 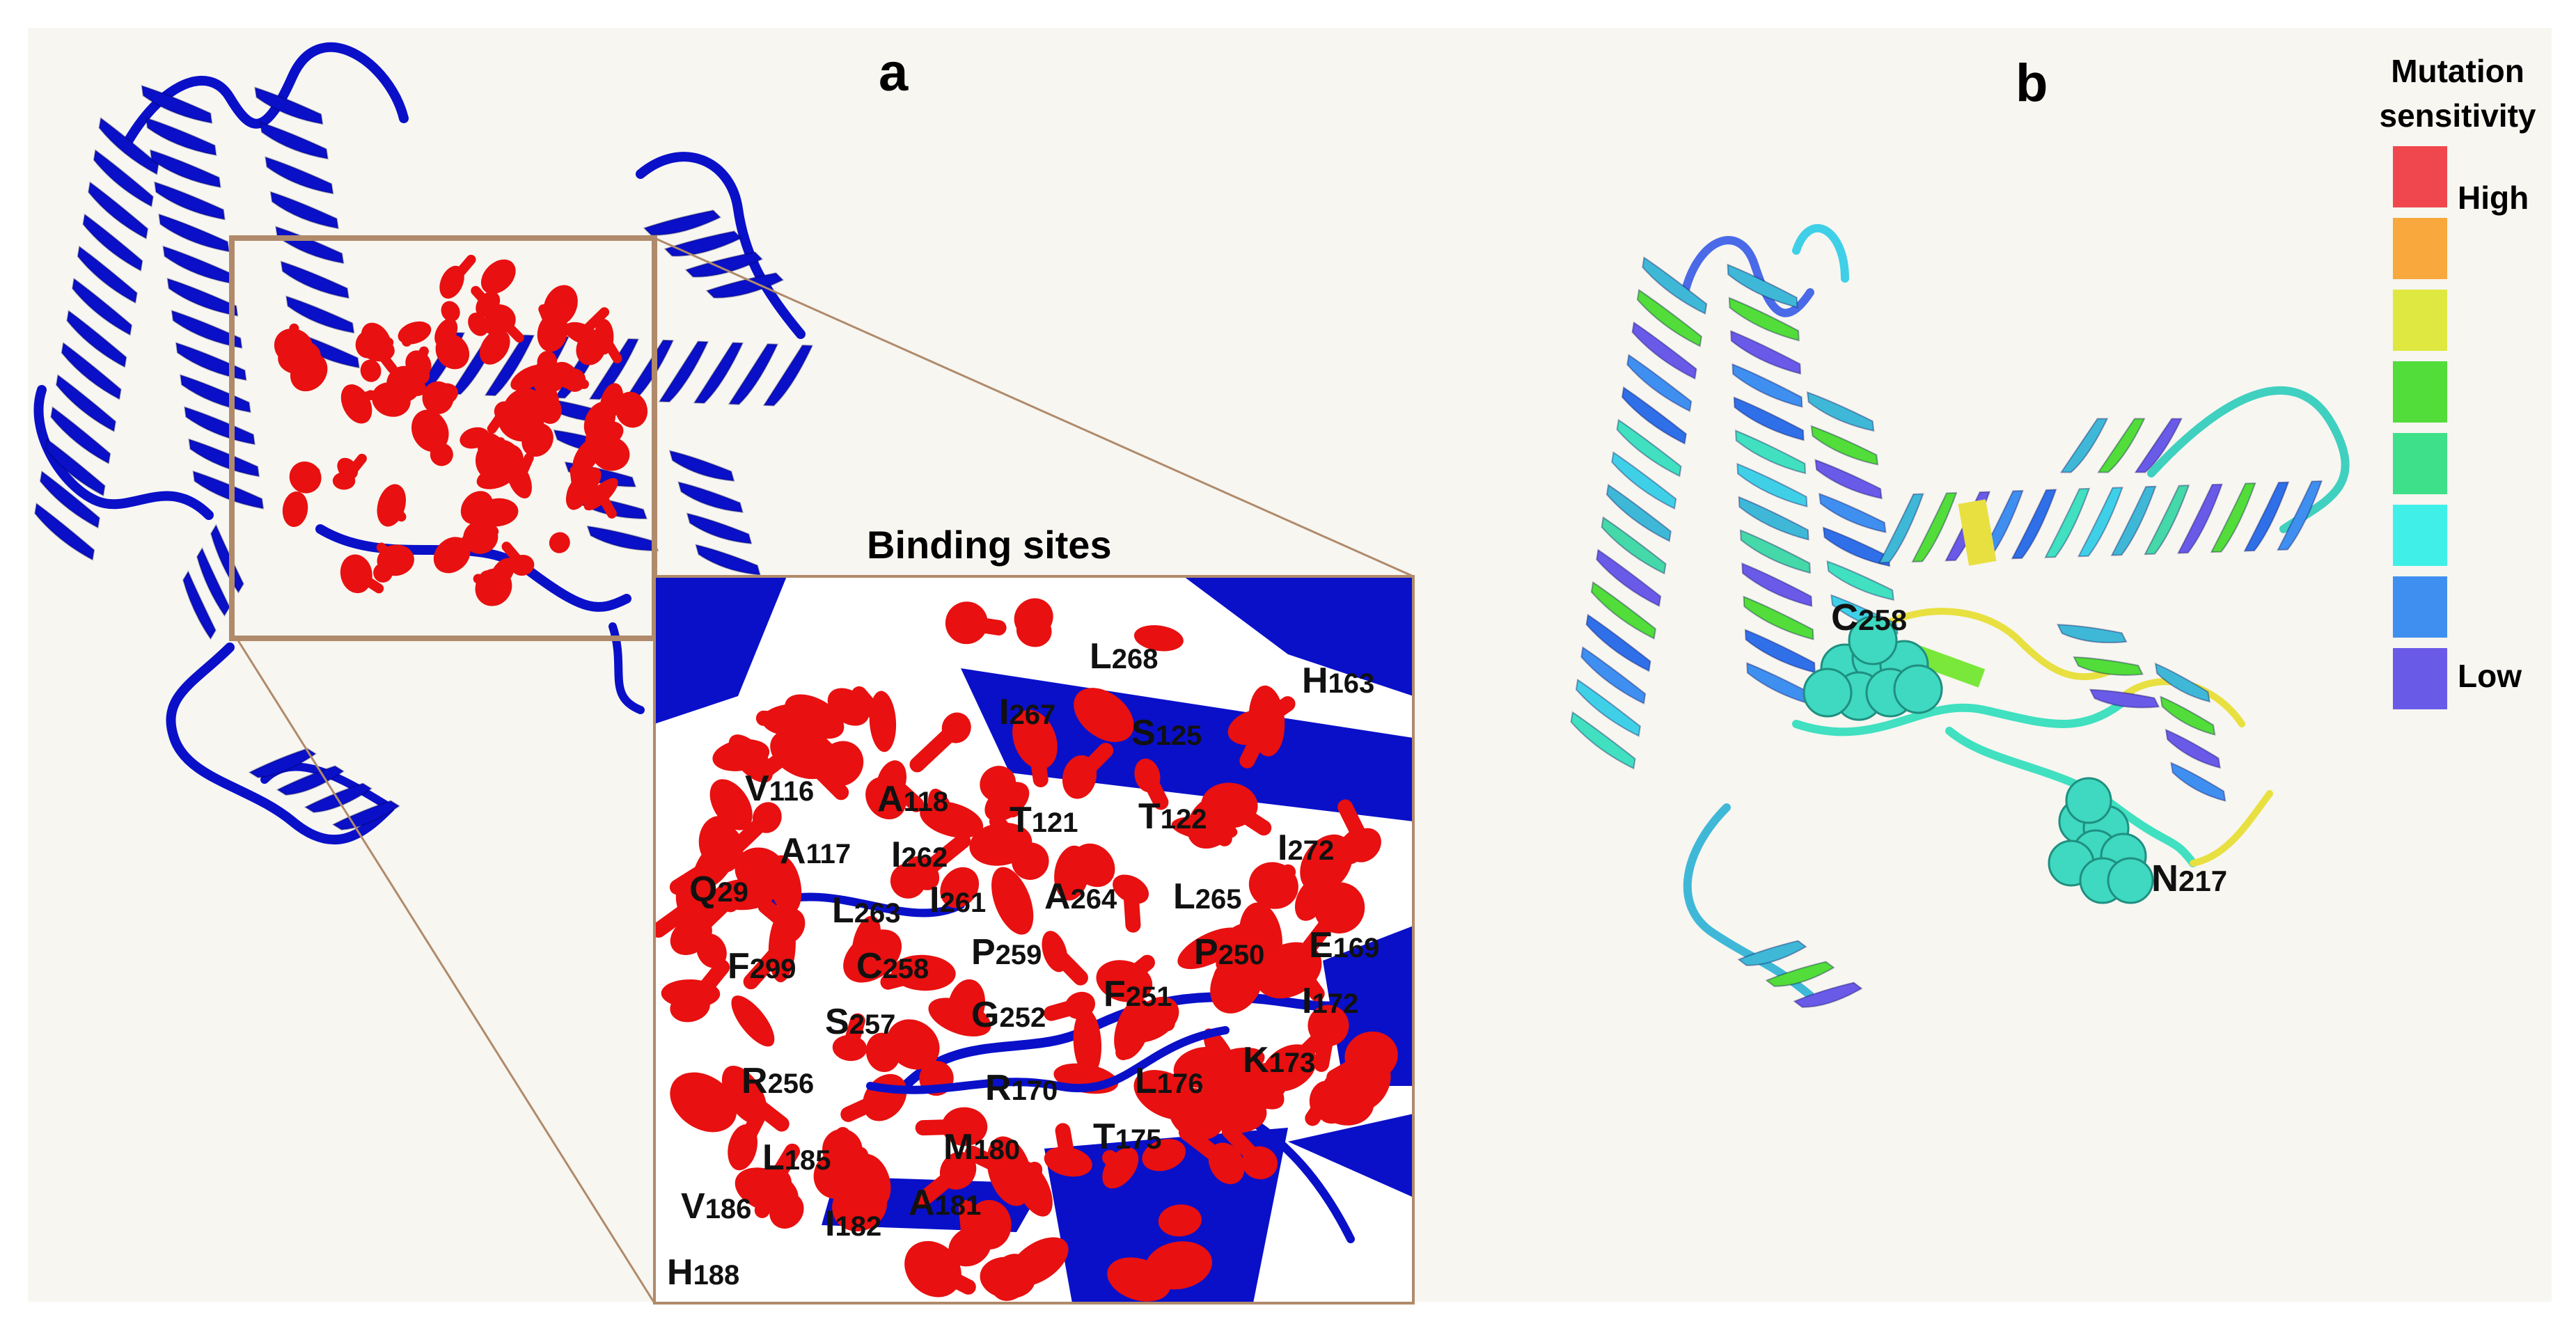 What do you see at coordinates (1869, 617) in the screenshot?
I see `residue-label-C258: C258` at bounding box center [1869, 617].